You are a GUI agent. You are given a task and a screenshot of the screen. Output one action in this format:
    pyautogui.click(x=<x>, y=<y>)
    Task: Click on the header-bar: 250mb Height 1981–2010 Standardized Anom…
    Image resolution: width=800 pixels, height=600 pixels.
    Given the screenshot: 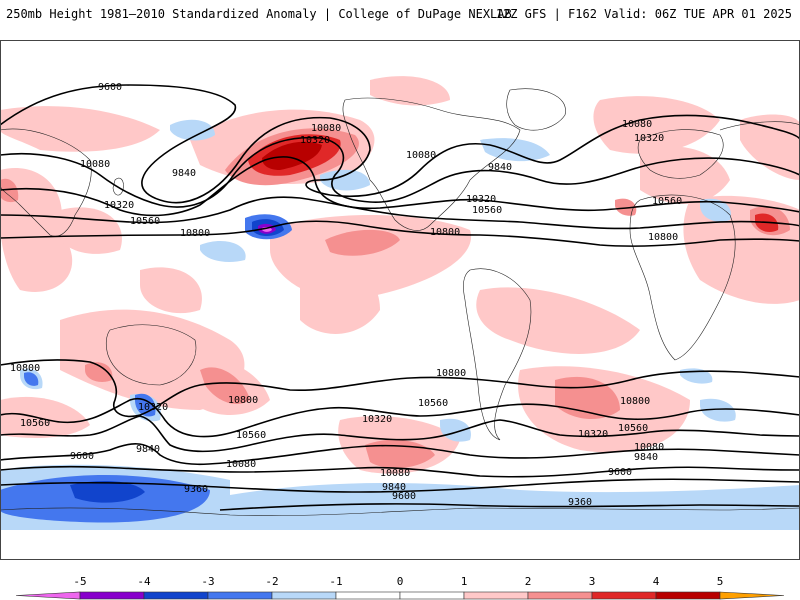 What is the action you would take?
    pyautogui.click(x=400, y=14)
    